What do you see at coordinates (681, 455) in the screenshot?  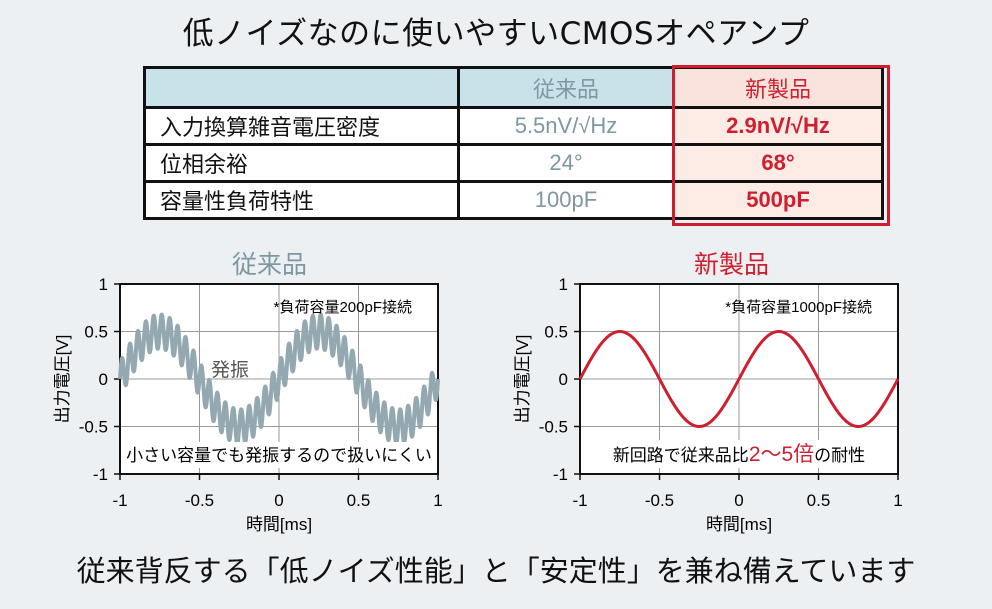 I see `tolerance-note-prefix: 新回路で従来品比` at bounding box center [681, 455].